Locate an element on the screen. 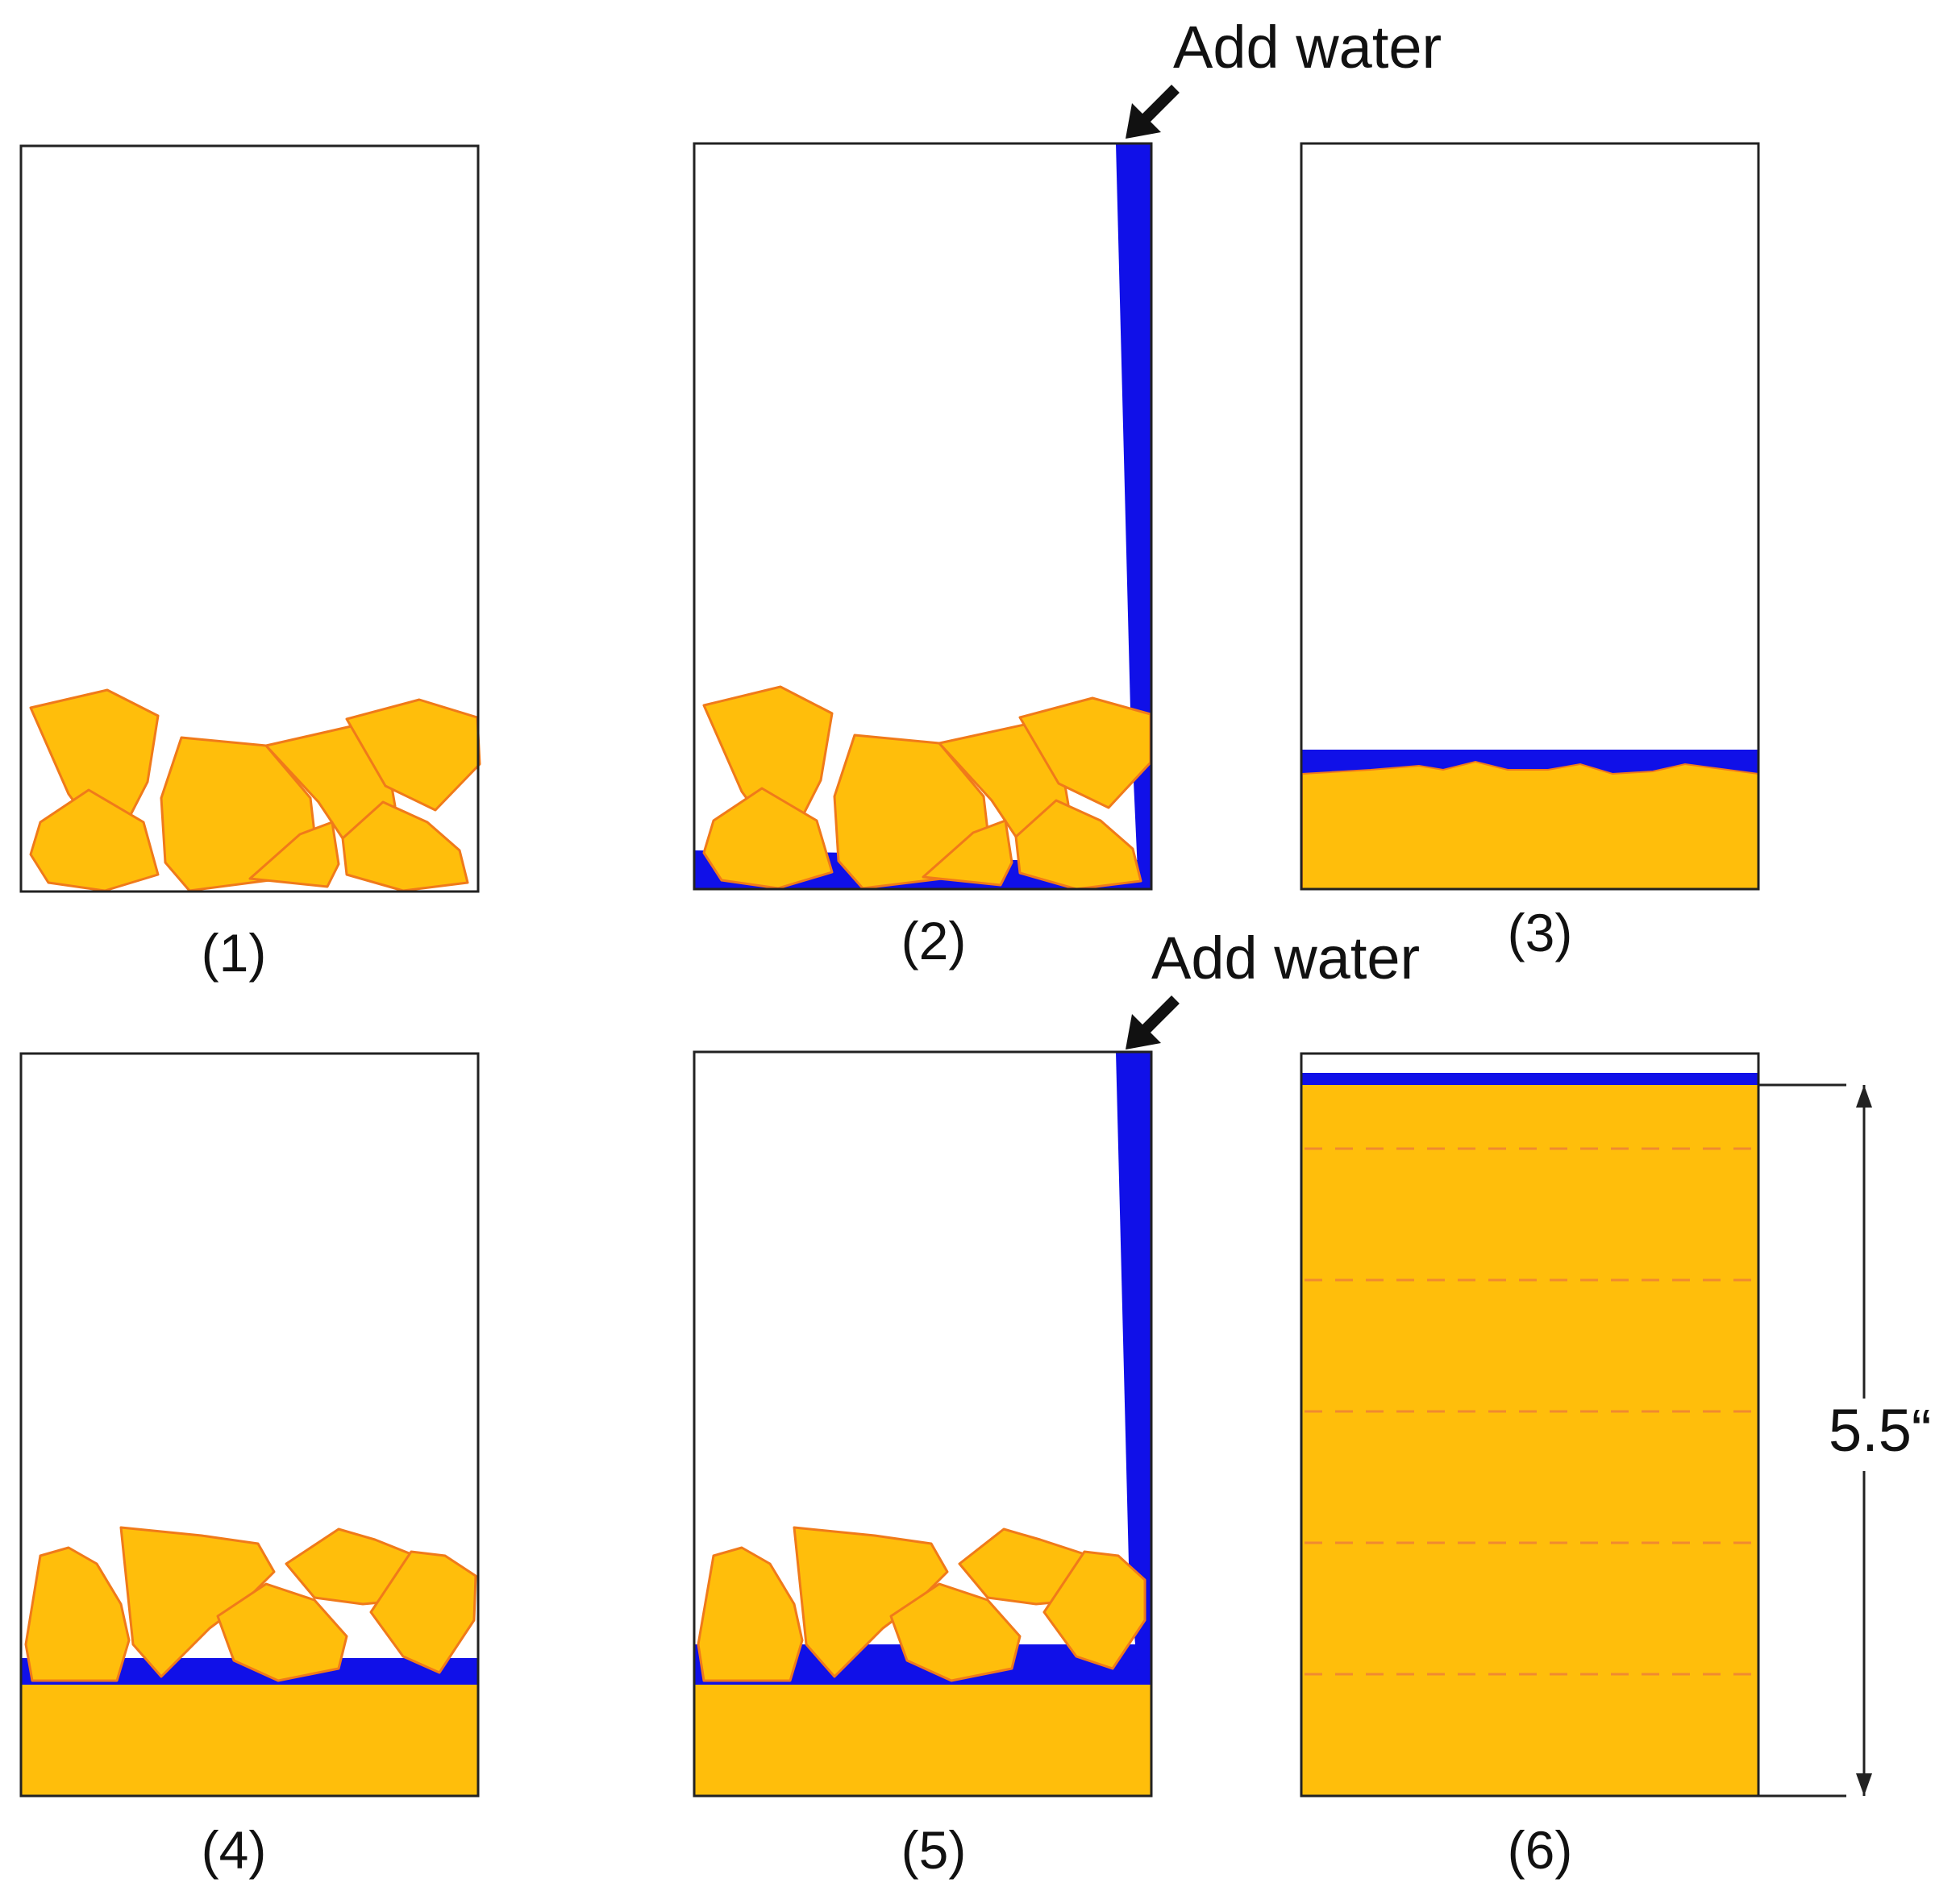 Image resolution: width=1960 pixels, height=1887 pixels. dimension-arrow-bottom is located at coordinates (1864, 1784).